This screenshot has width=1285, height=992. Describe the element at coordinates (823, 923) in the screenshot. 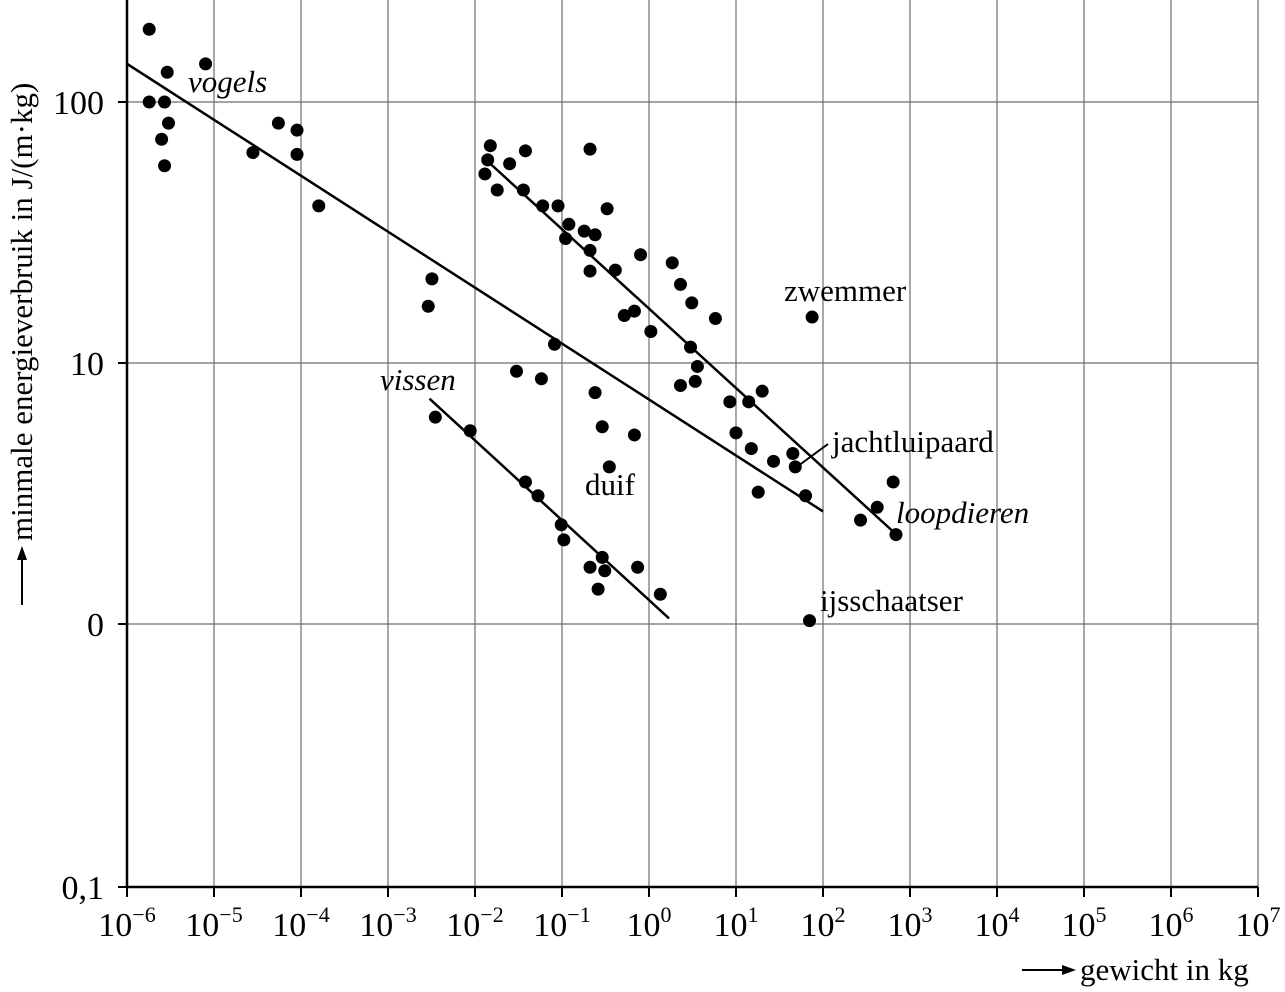

I see `x-tick-label: 10²` at that location.